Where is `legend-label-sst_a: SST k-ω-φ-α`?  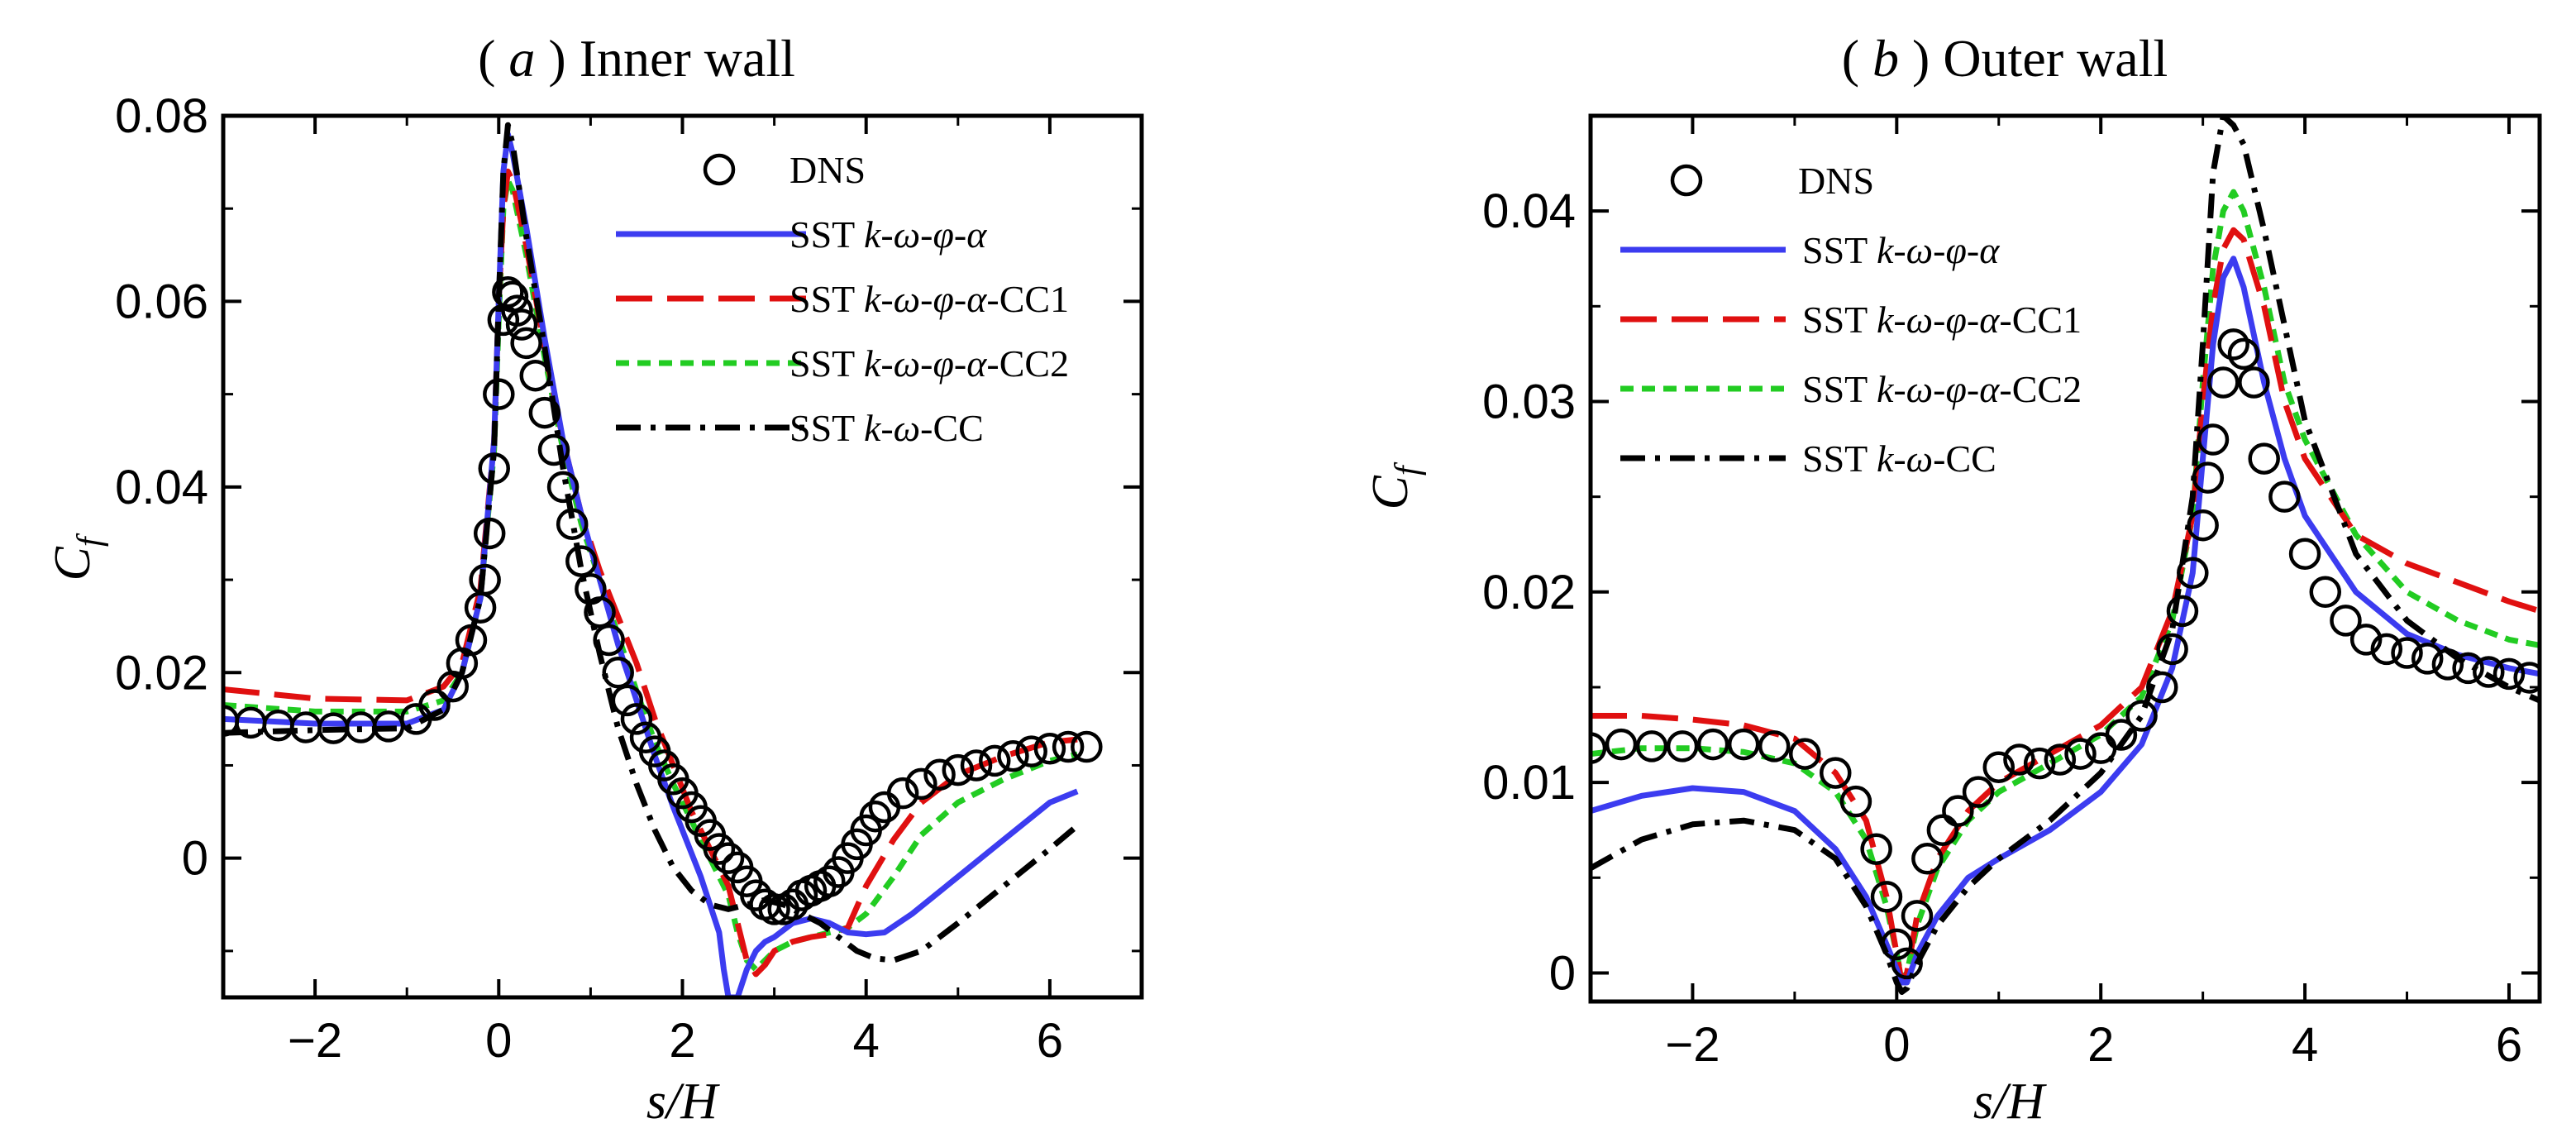 legend-label-sst_a: SST k-ω-φ-α is located at coordinates (1901, 250).